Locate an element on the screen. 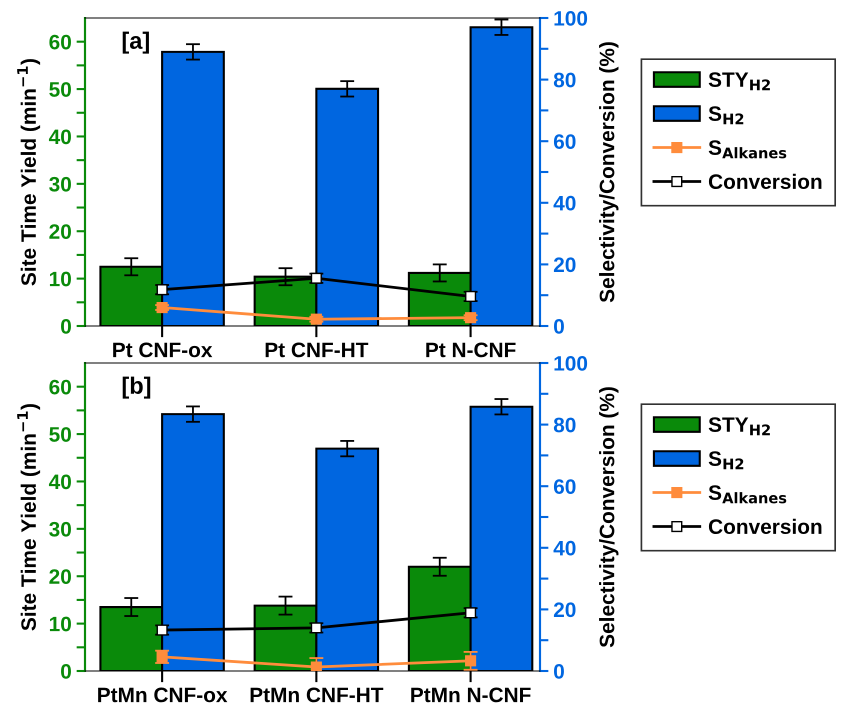  x-tick-label: Pt CNF-ox is located at coordinates (162, 350).